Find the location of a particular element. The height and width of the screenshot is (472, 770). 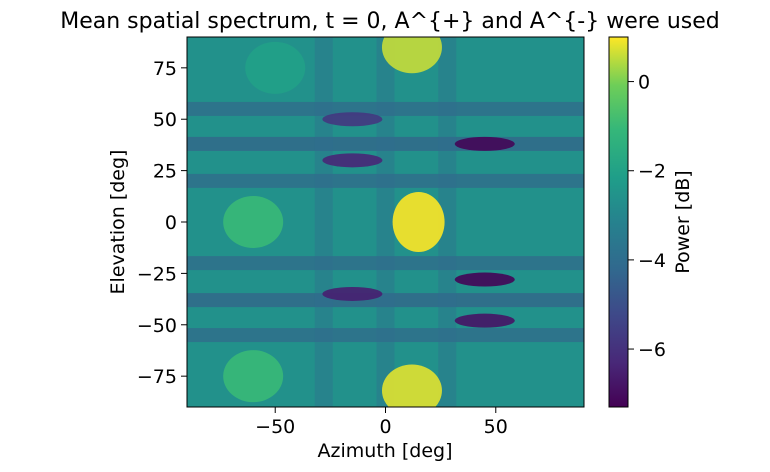

colorbar-tick-label: −6 is located at coordinates (652, 350).